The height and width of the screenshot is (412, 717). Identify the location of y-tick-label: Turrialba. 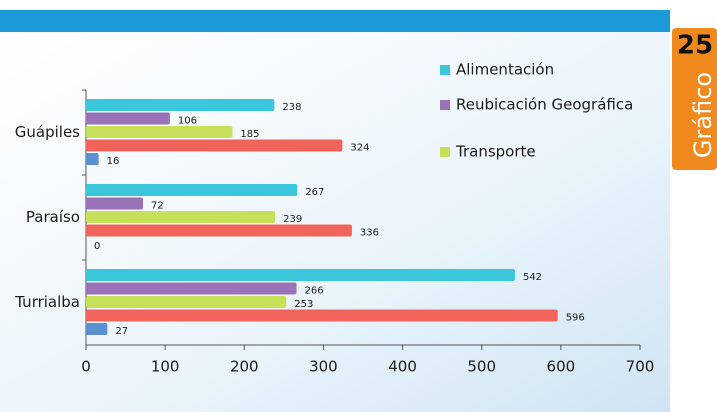
(47, 302).